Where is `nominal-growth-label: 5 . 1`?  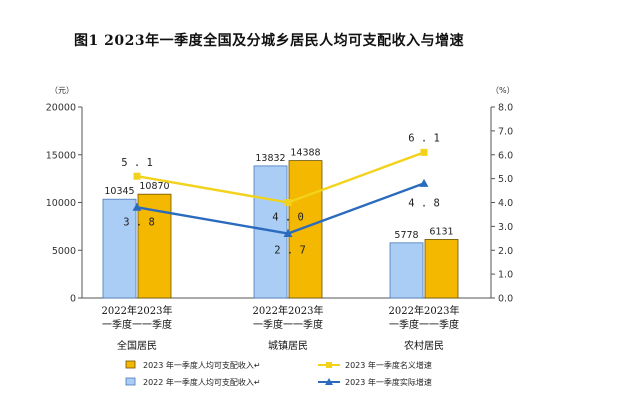 nominal-growth-label: 5 . 1 is located at coordinates (137, 163).